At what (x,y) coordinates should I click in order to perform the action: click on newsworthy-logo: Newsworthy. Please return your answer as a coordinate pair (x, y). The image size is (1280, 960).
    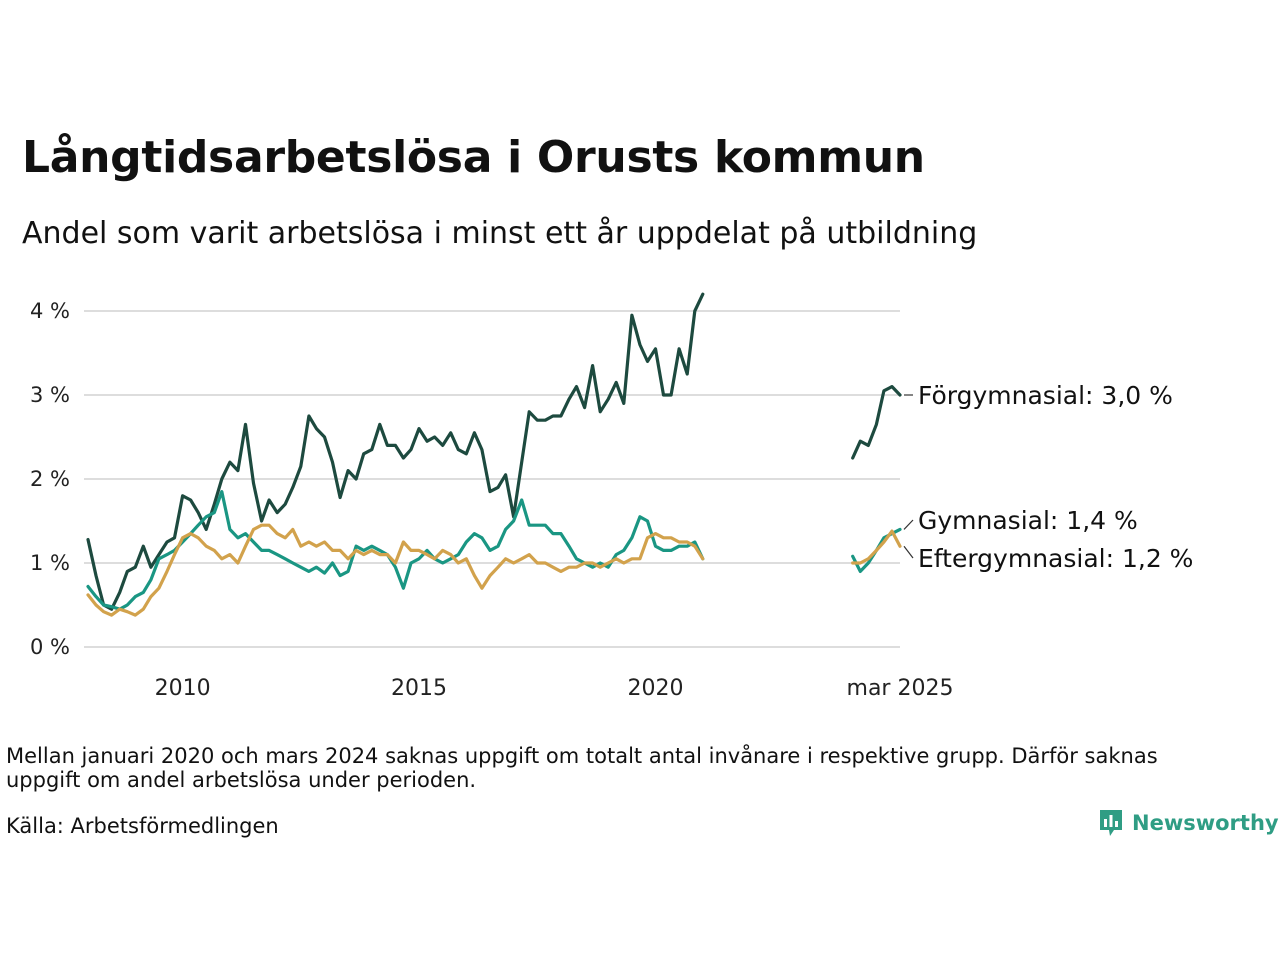
    Looking at the image, I should click on (1188, 823).